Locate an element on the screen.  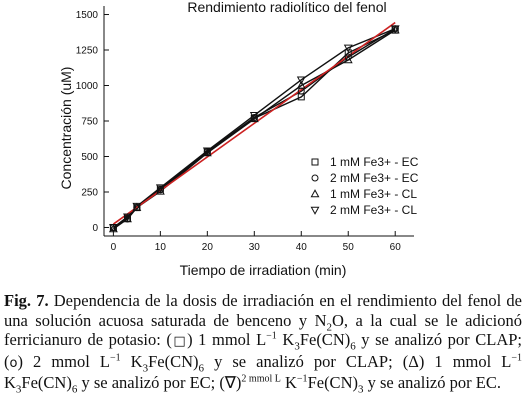
y-tick-label: 0 is located at coordinates (95, 228).